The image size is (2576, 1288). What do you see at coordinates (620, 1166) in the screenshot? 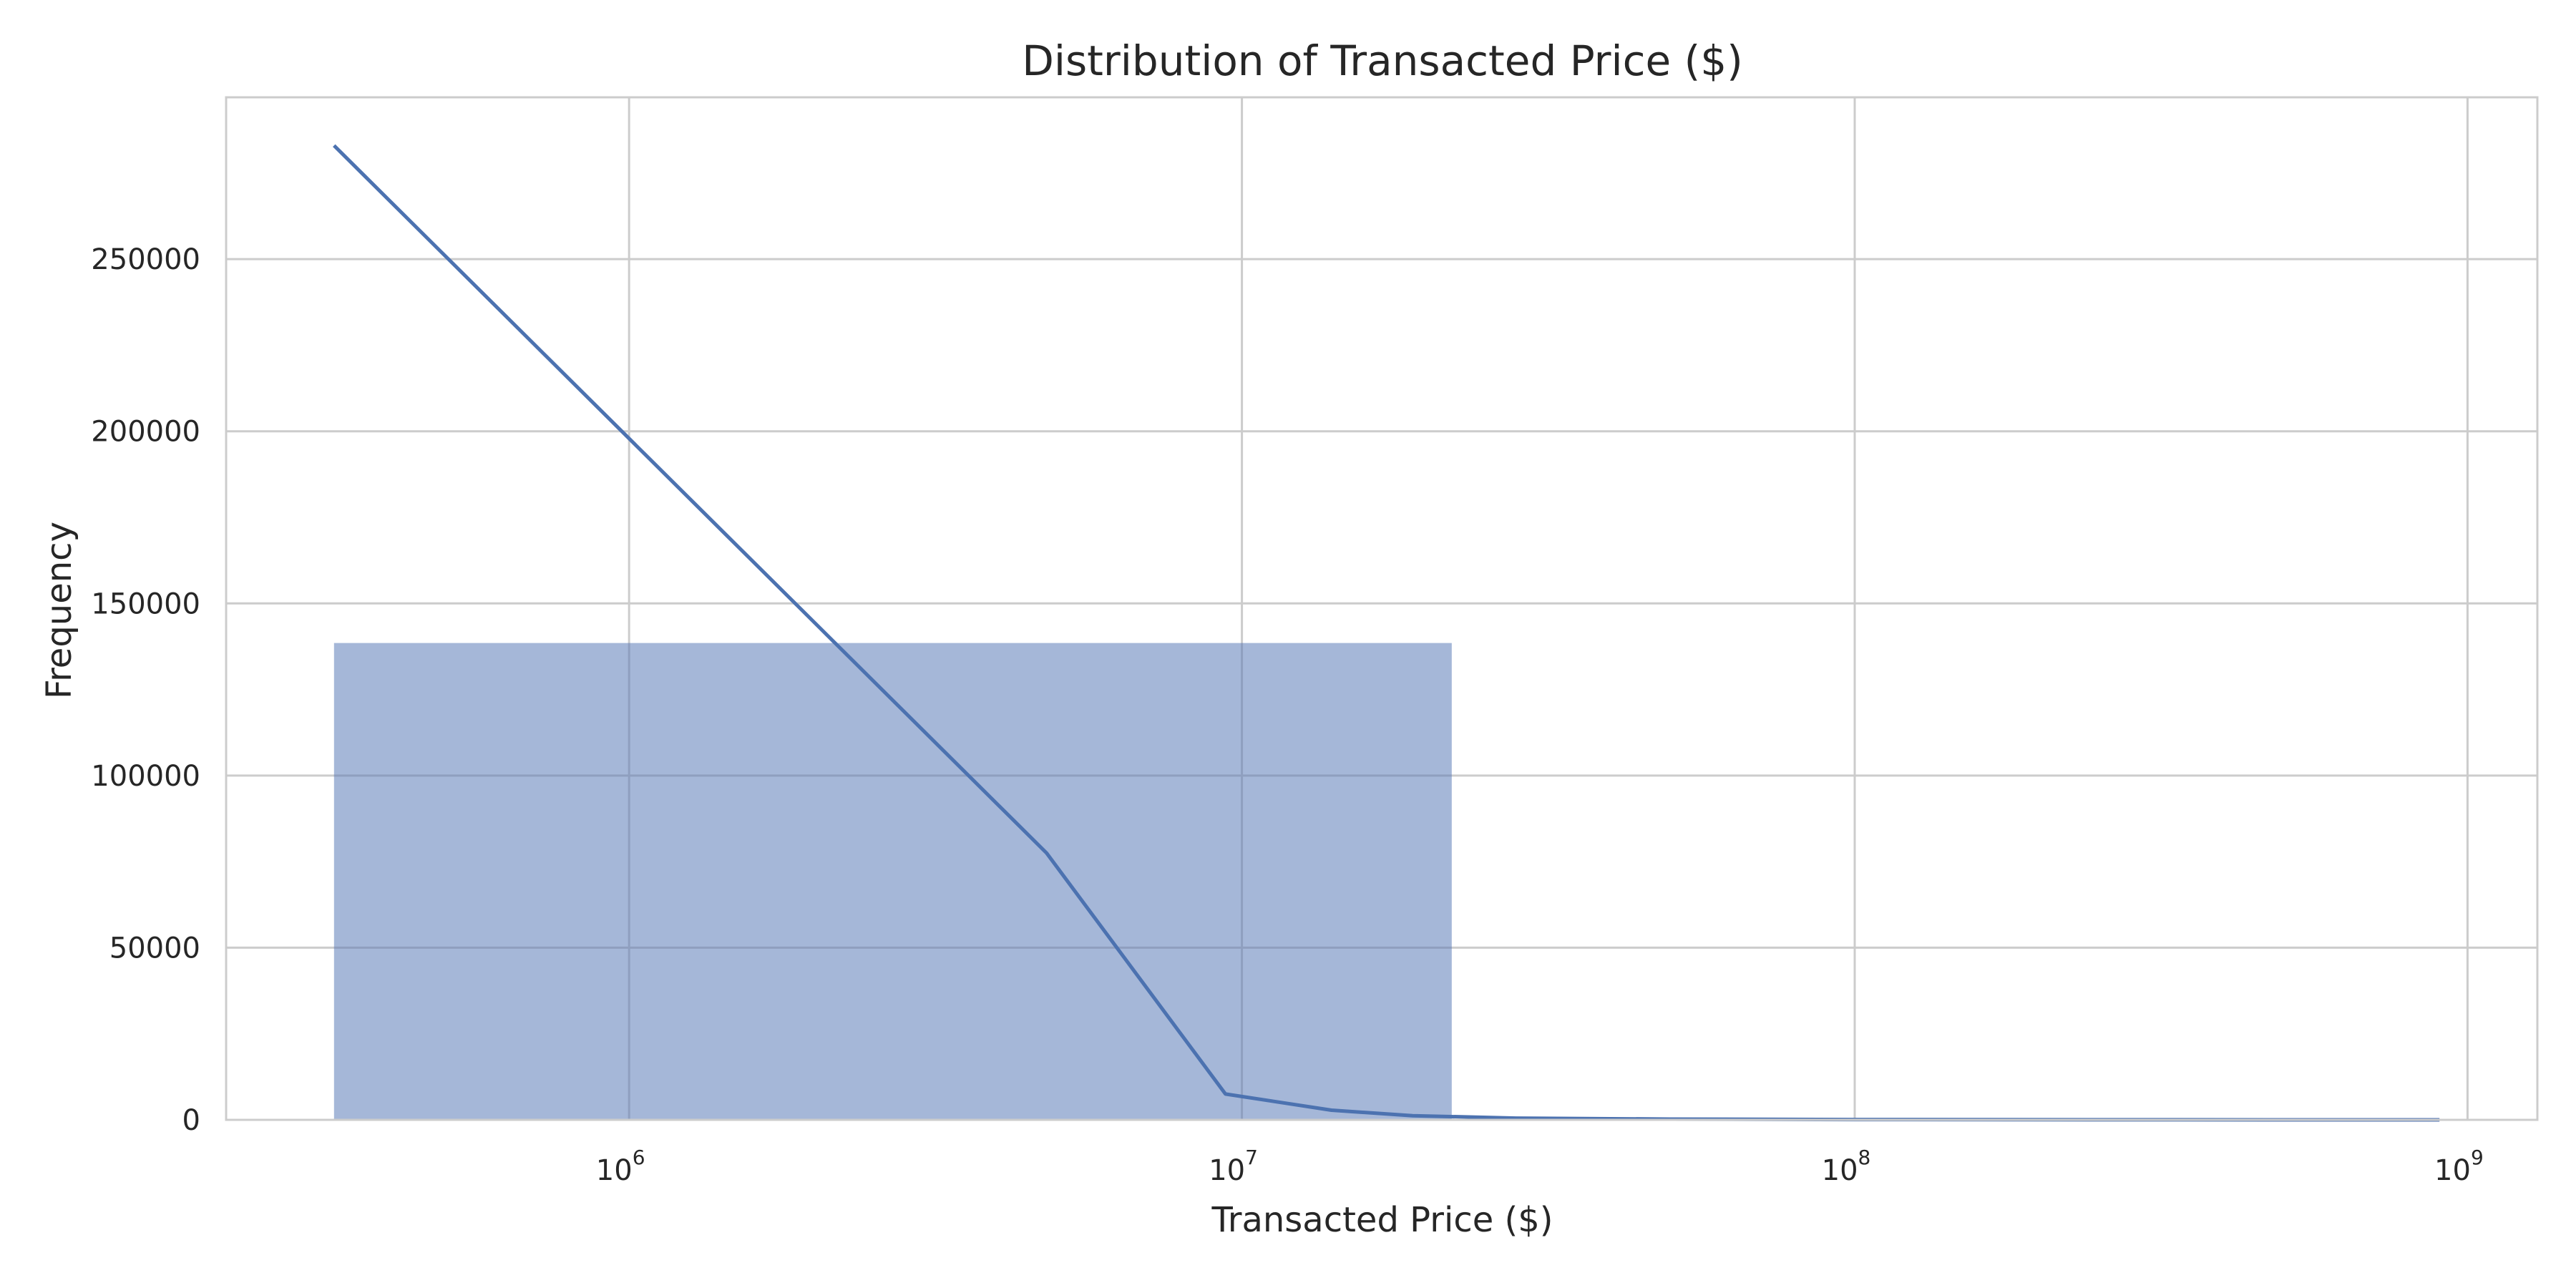
I see `x-tick-label: 10⁶` at bounding box center [620, 1166].